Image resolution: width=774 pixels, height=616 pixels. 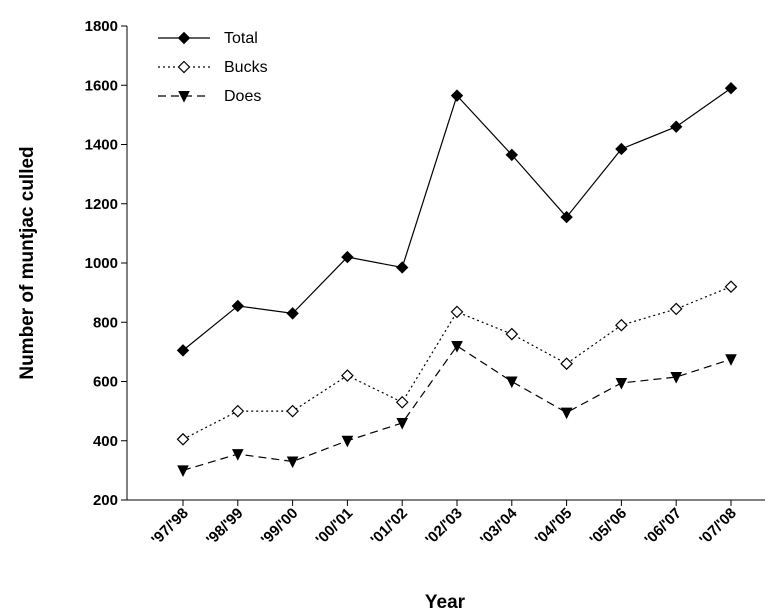 What do you see at coordinates (445, 602) in the screenshot?
I see `x-axis-title: Year` at bounding box center [445, 602].